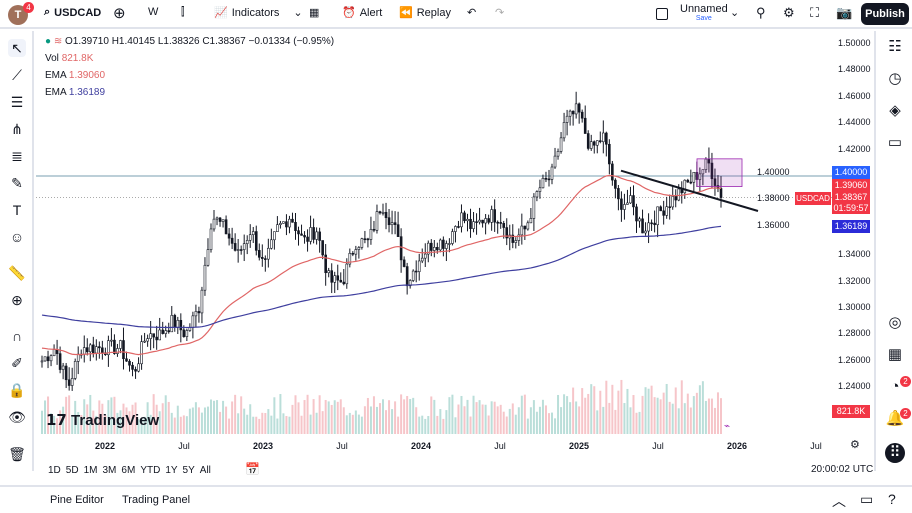  What do you see at coordinates (892, 499) in the screenshot?
I see `help-icon: ?` at bounding box center [892, 499].